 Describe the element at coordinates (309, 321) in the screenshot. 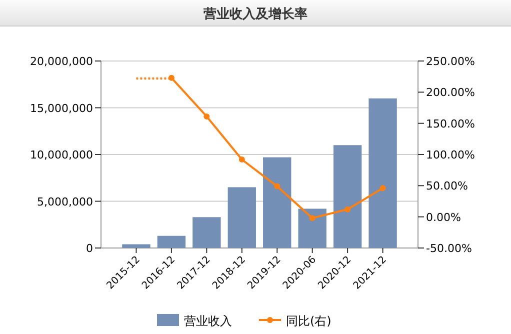

I see `legend-label: 同比(右)` at that location.